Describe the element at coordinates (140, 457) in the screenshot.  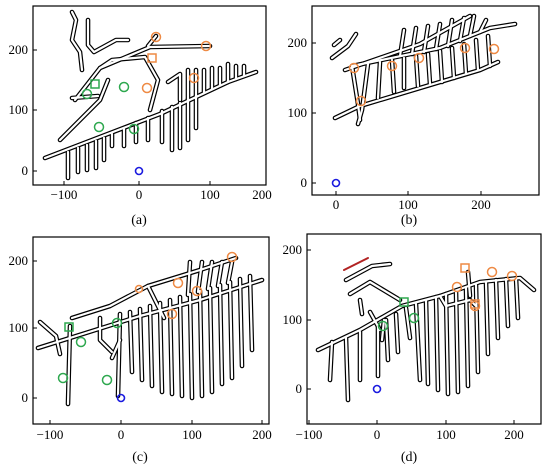
I see `panel-caption: (c)` at that location.